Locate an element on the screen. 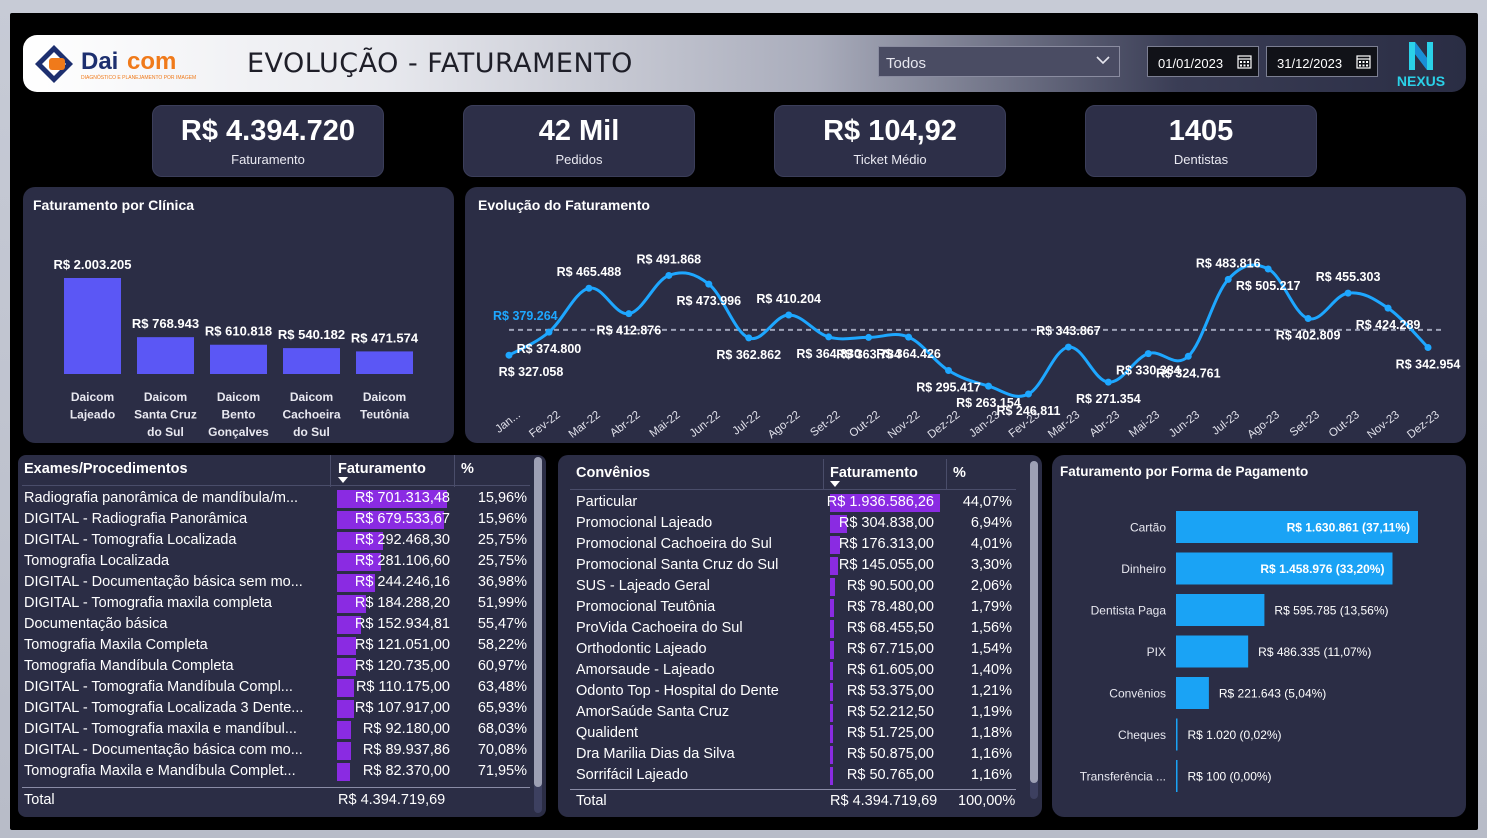  data-point-label: R$ 491.868 is located at coordinates (669, 259).